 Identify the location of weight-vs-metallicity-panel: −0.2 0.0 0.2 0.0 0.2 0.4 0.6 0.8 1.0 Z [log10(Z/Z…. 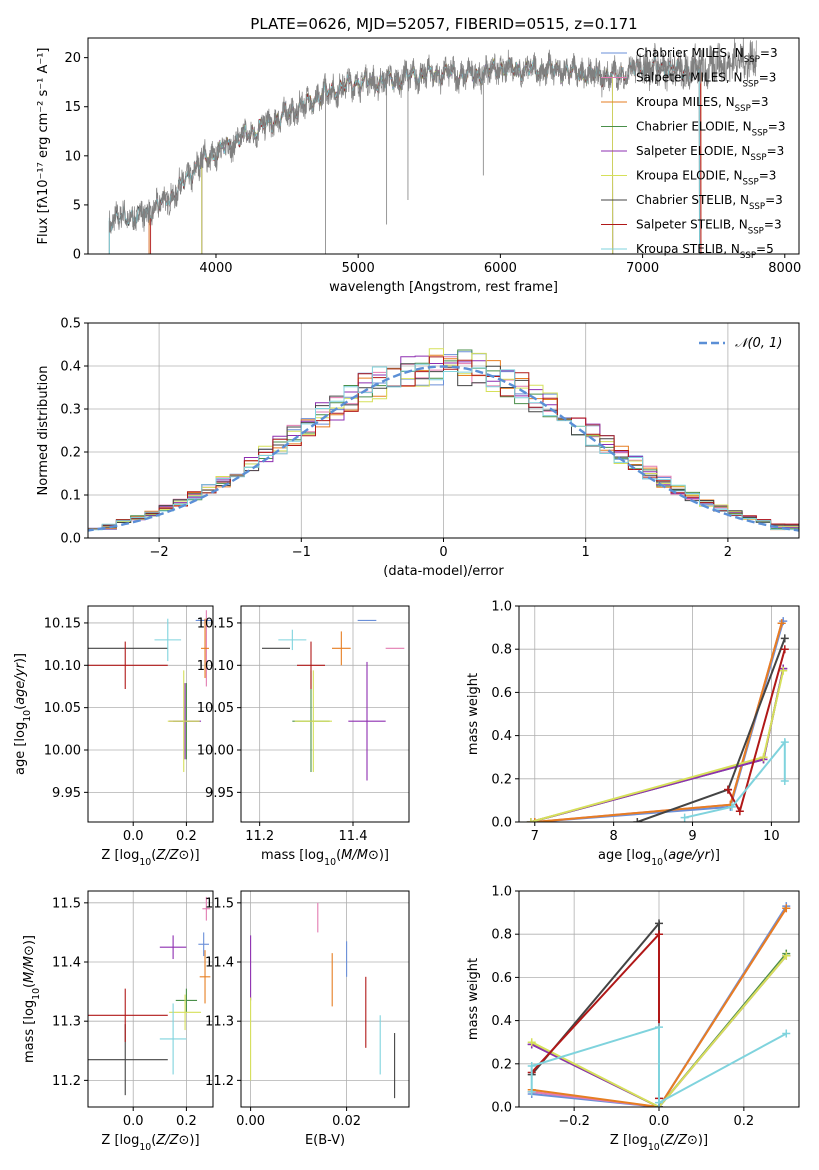
(633, 1019).